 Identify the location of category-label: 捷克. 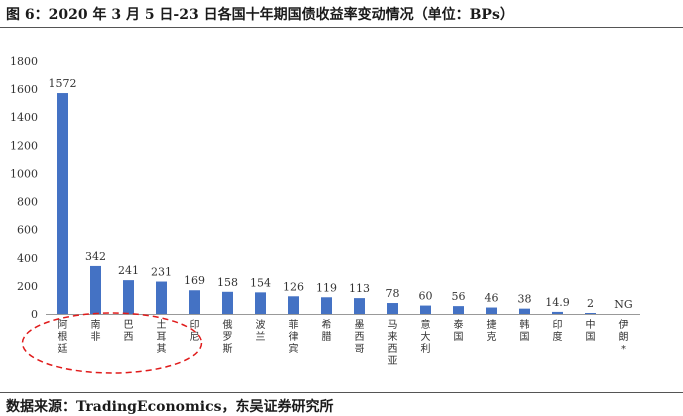
(492, 330).